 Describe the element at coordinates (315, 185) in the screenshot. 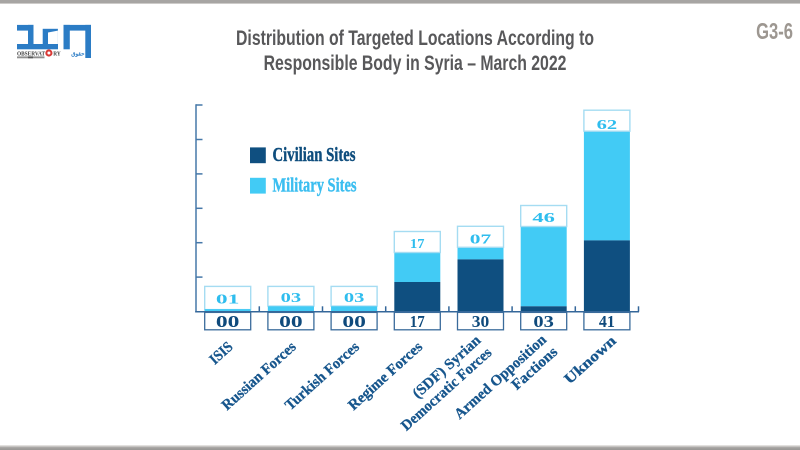

I see `svg-text: Military Sites` at that location.